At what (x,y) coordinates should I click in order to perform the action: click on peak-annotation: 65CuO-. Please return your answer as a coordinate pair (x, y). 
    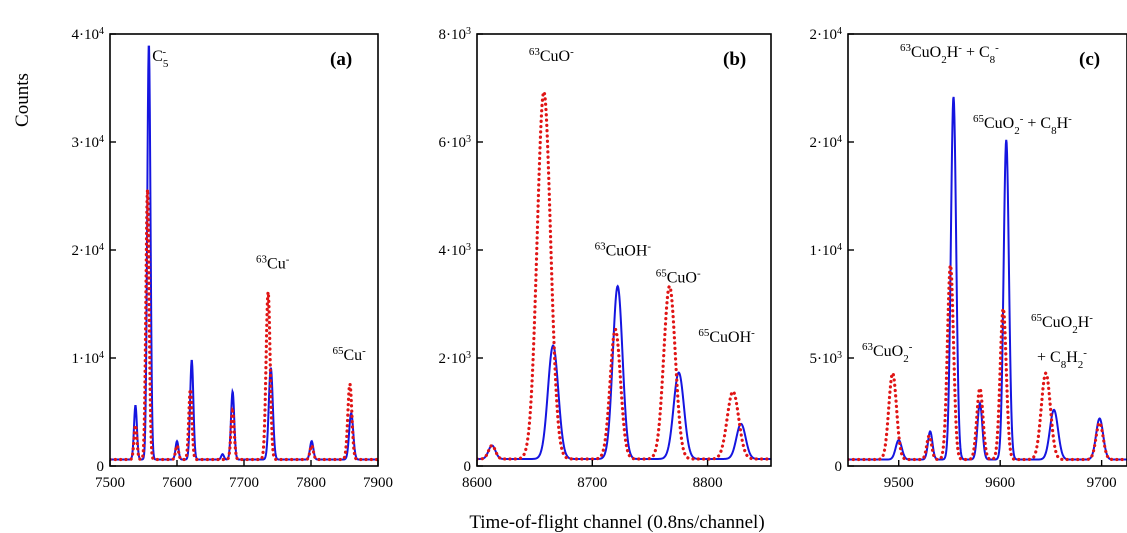
    Looking at the image, I should click on (678, 276).